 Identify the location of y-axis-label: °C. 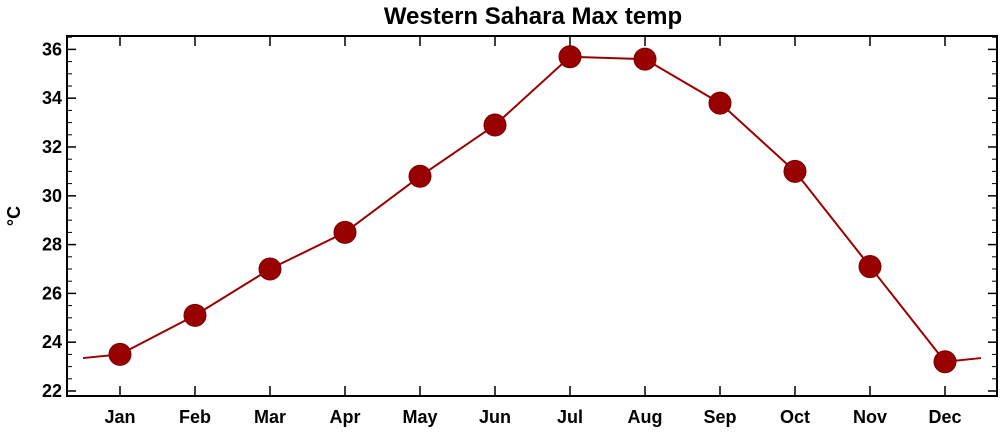
(14, 216).